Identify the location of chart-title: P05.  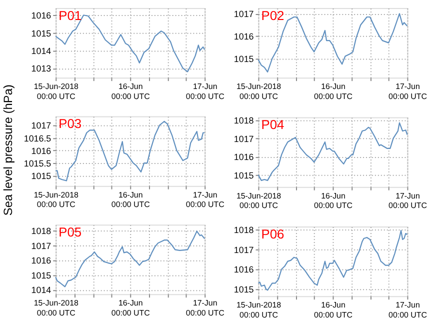
(70, 232).